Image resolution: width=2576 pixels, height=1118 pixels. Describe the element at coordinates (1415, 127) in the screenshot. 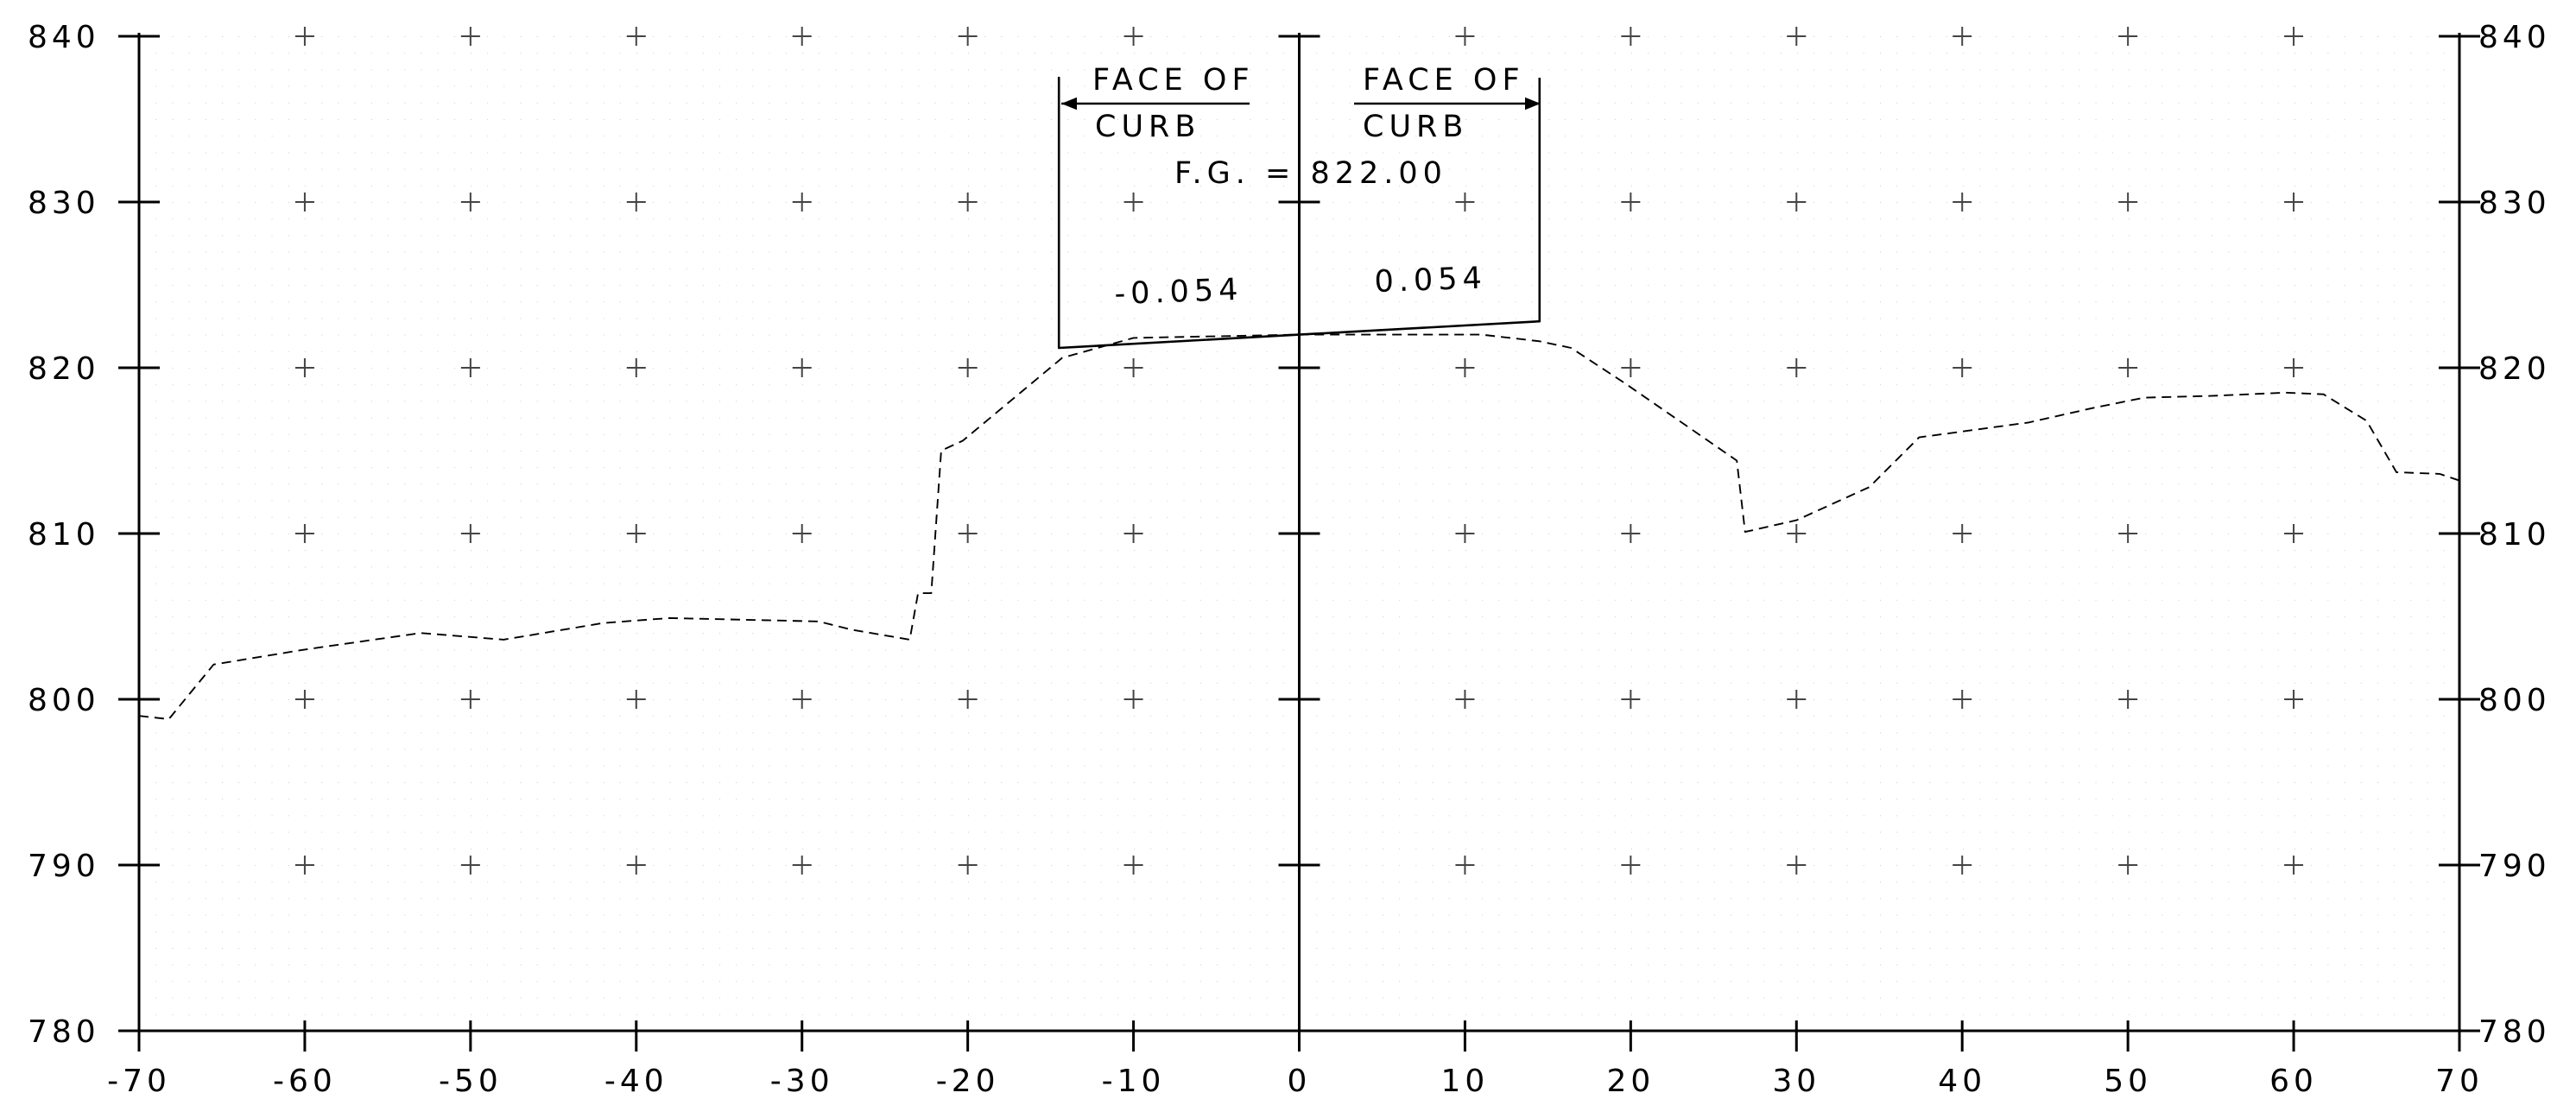

I see `face-of-curb-right-bottom-label: CURB` at that location.